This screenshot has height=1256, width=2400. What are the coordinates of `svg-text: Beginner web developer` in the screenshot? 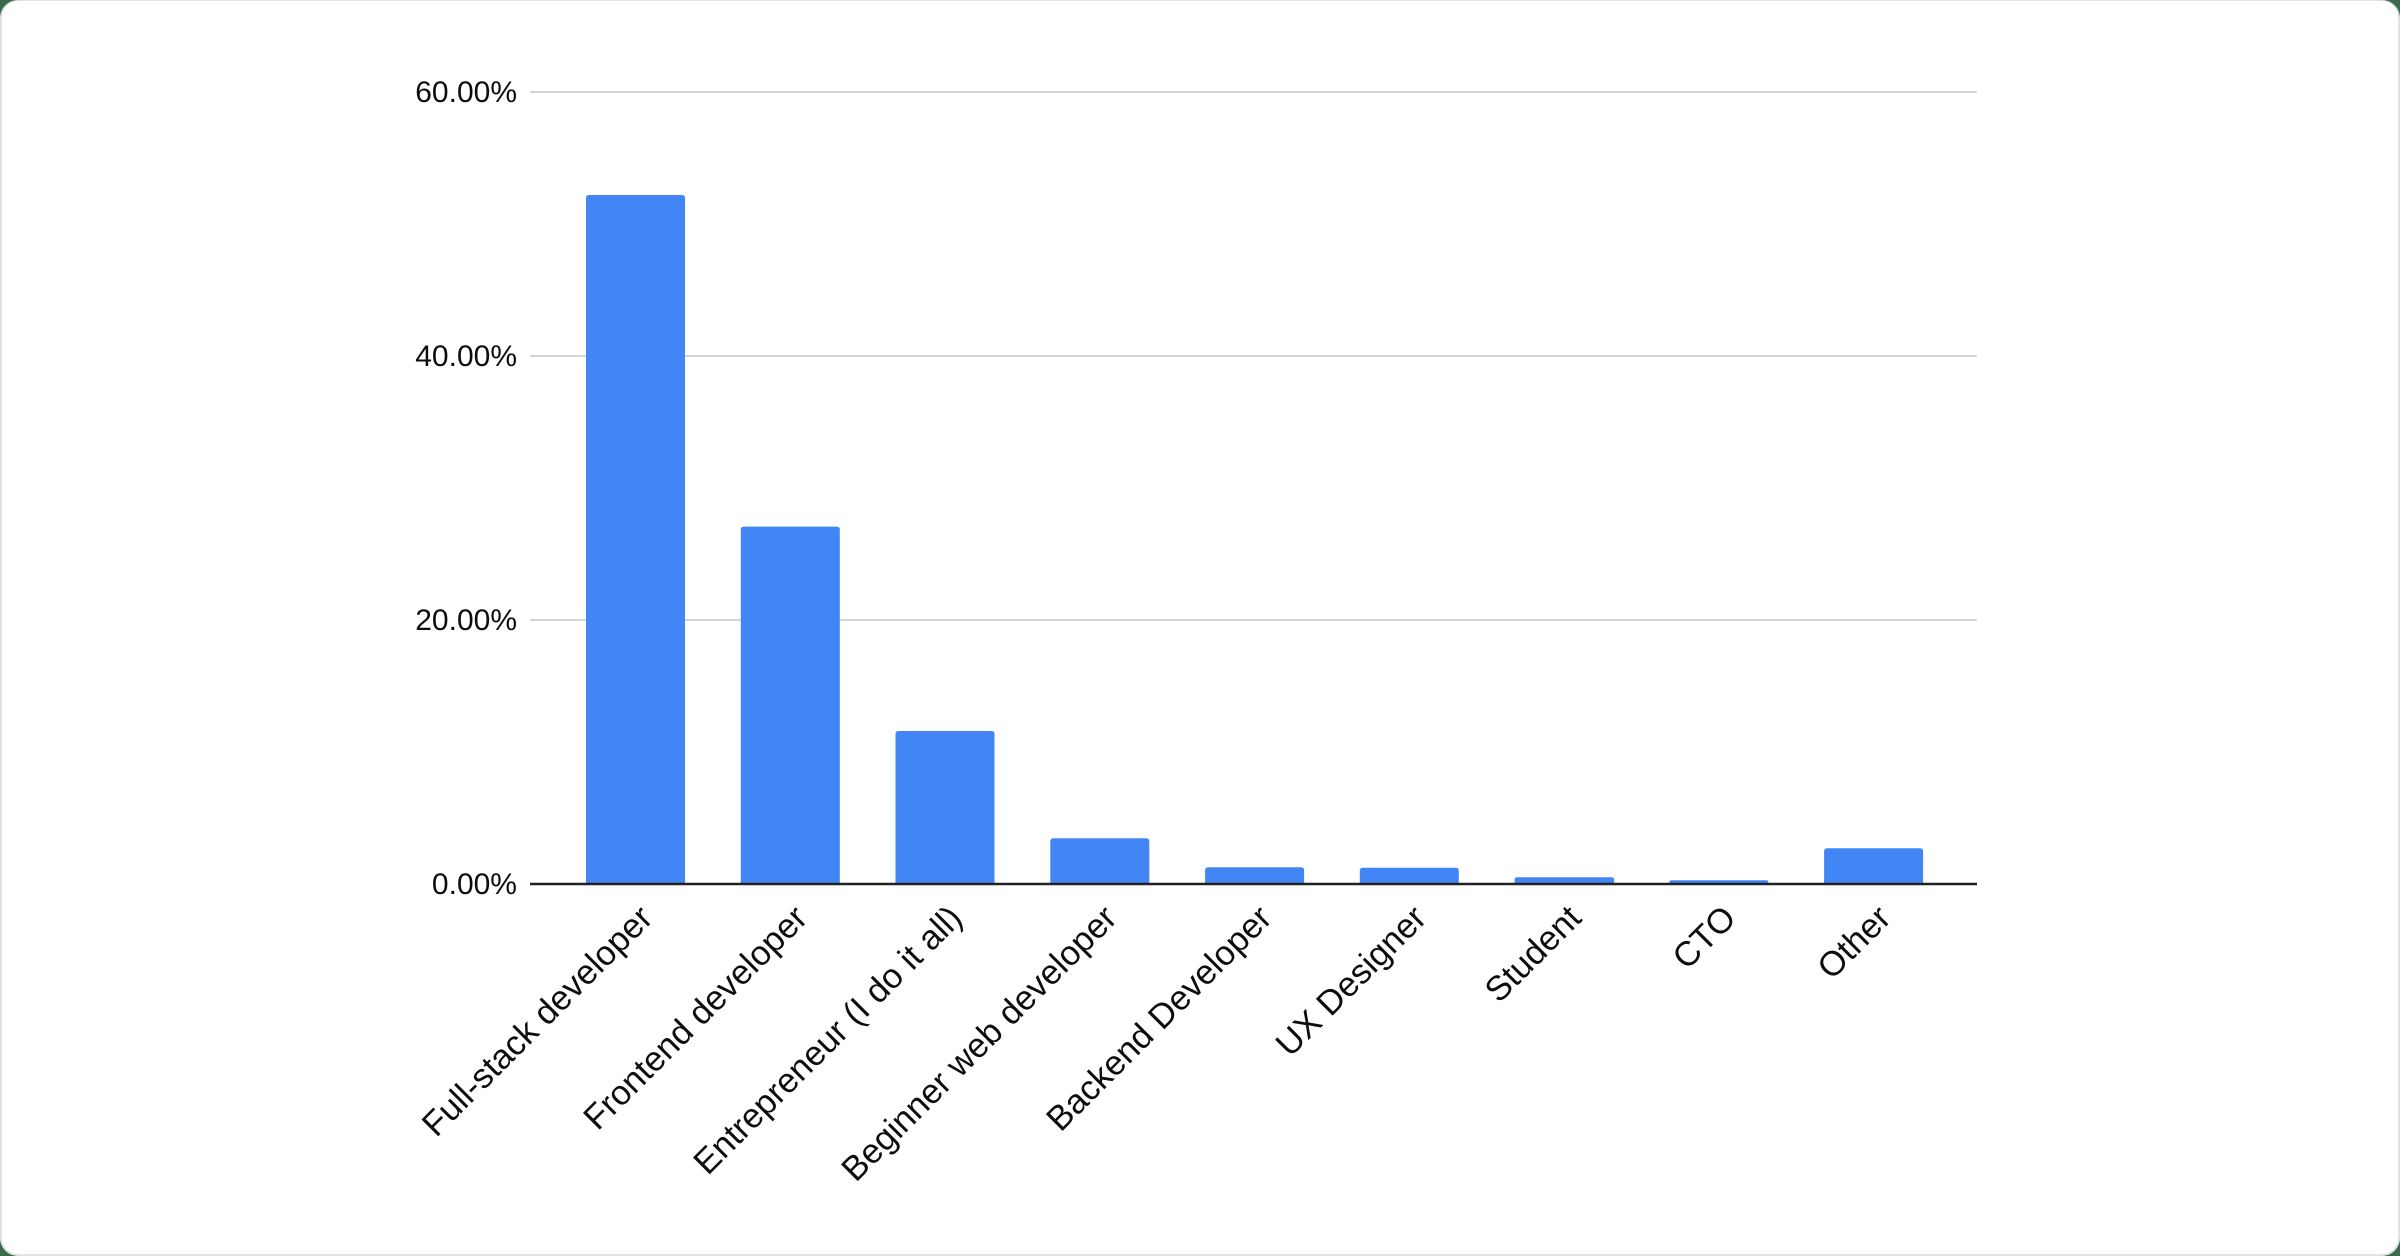 It's located at (979, 1044).